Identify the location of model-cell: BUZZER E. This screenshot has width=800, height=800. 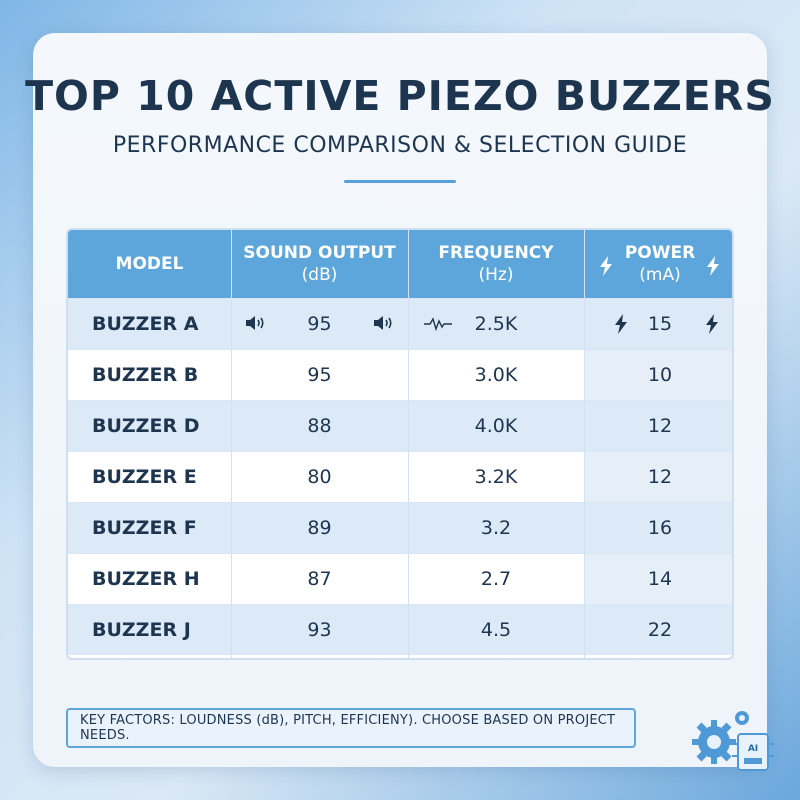
(144, 477).